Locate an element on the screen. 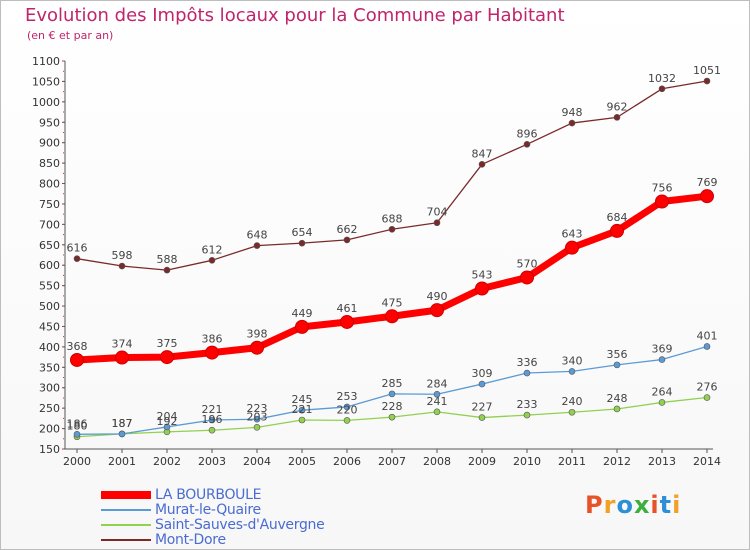 The height and width of the screenshot is (550, 750). data-label: 180 is located at coordinates (77, 426).